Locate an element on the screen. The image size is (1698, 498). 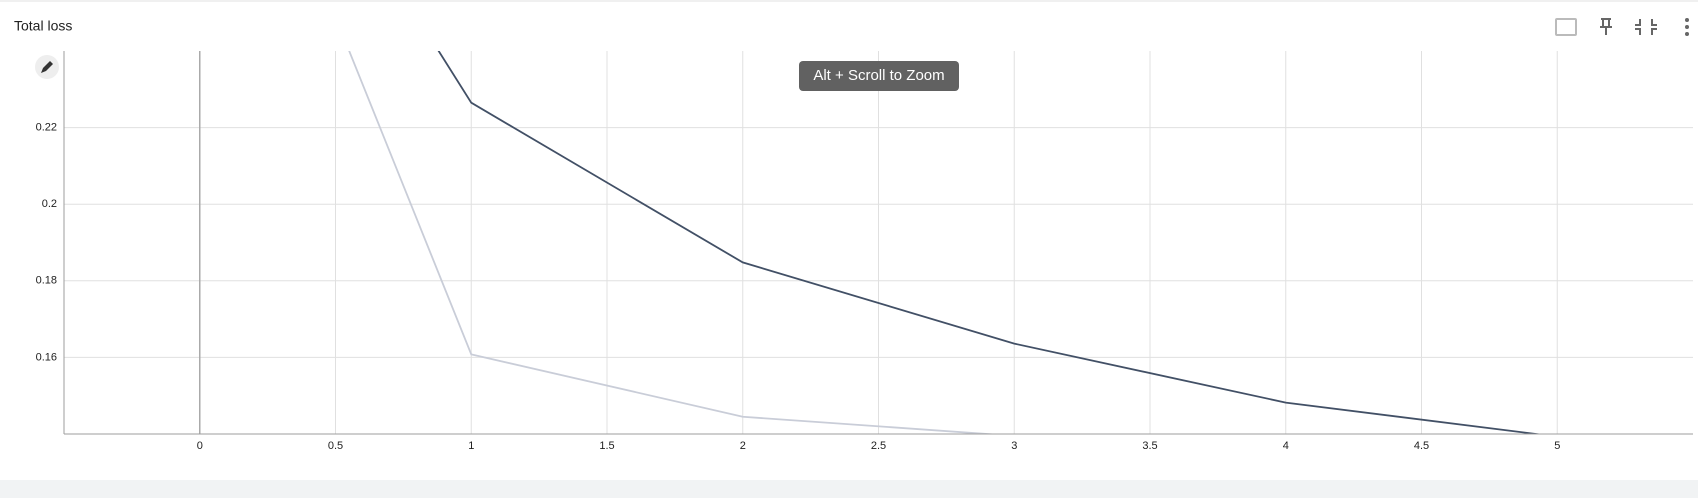
y-tick-label: 0.22 is located at coordinates (46, 128).